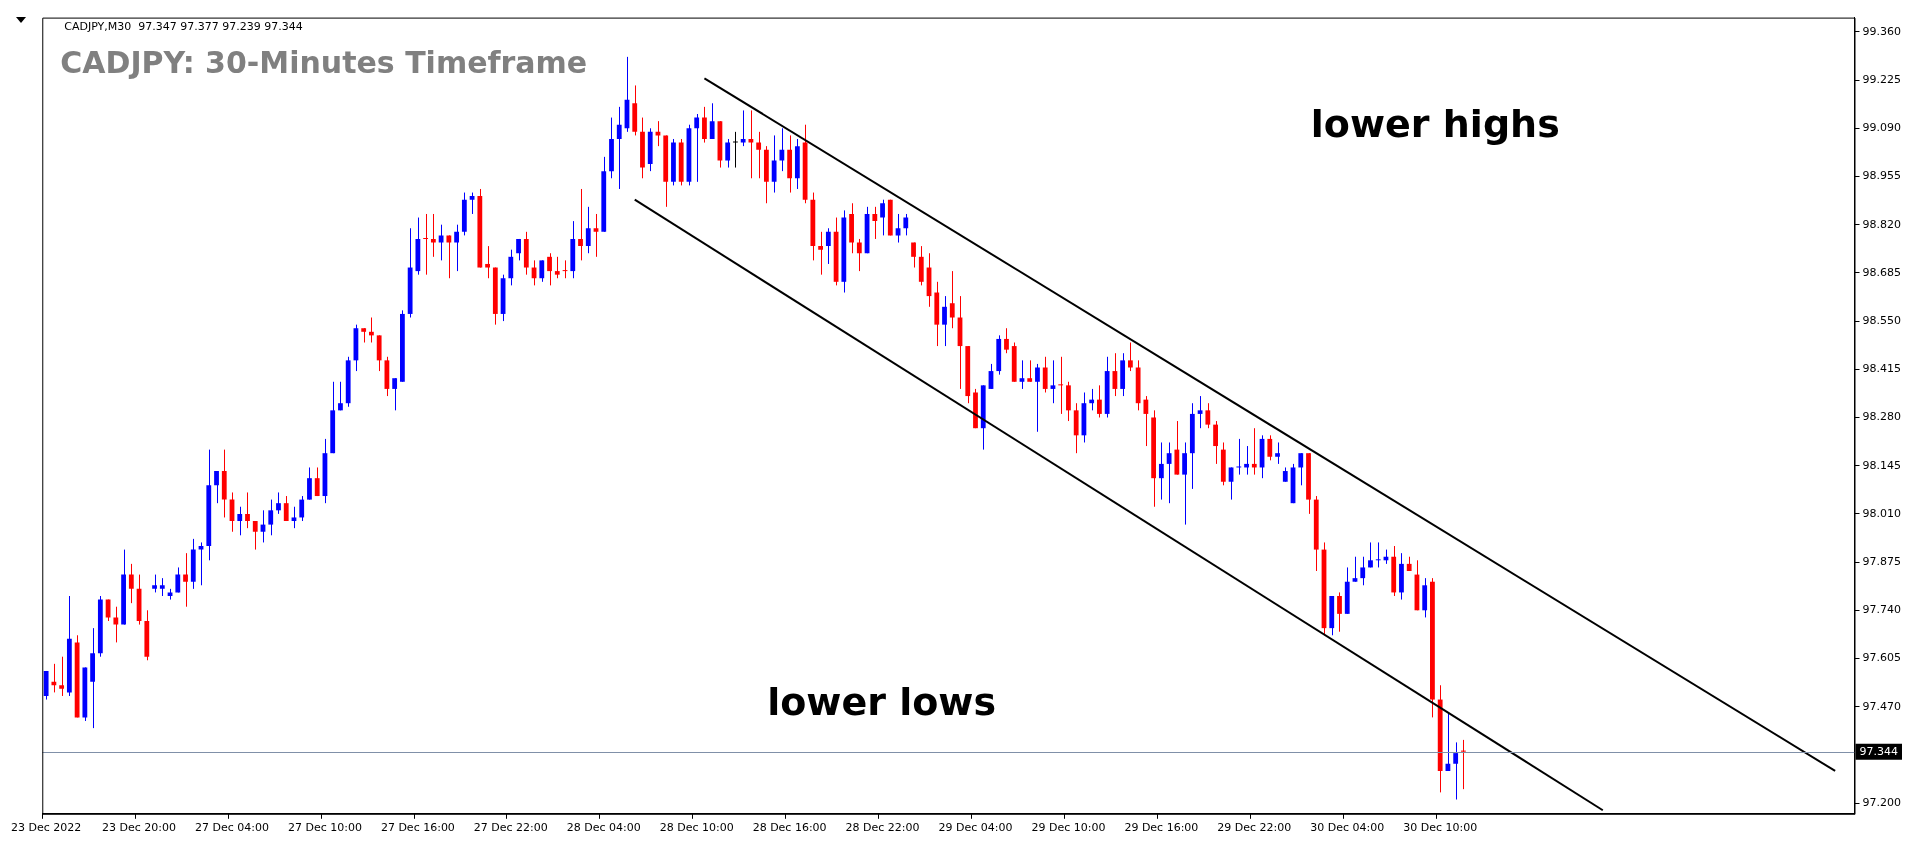 This screenshot has width=1916, height=850. What do you see at coordinates (1254, 828) in the screenshot?
I see `x-tick-label: 29 Dec 22:00` at bounding box center [1254, 828].